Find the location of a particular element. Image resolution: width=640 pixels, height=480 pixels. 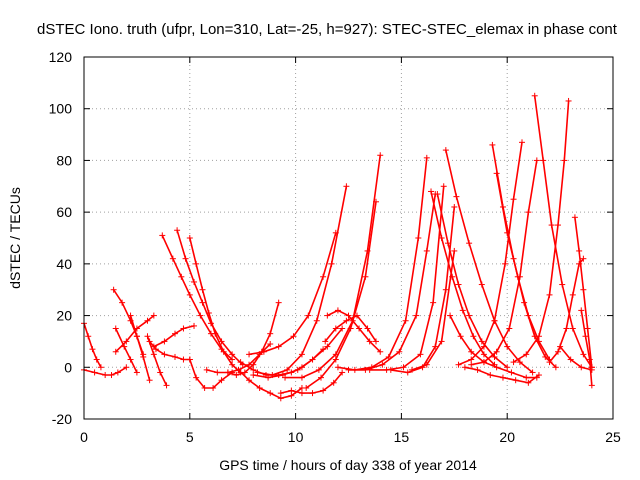

y-axis-label: dSTEC / TECUs is located at coordinates (15, 238).